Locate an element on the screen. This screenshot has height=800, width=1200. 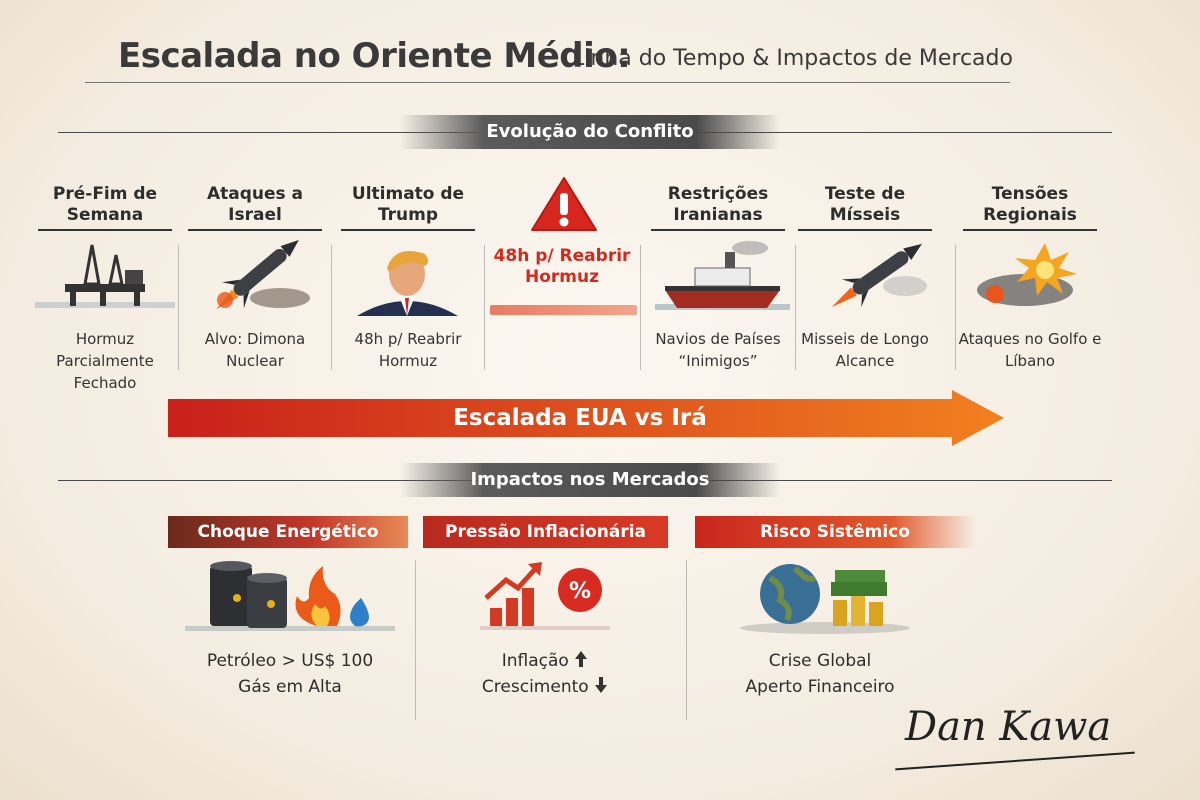
event: Restrições Iranianas is located at coordinates (718, 206).